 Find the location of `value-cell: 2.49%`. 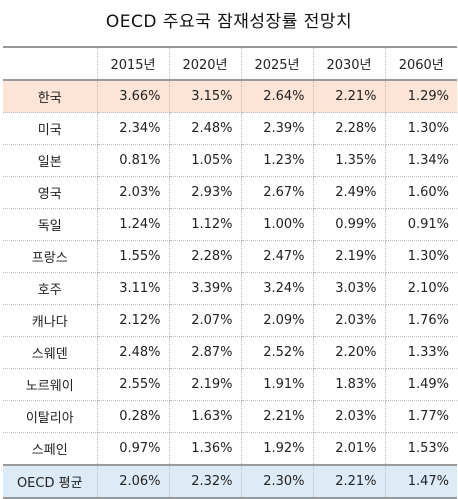

value-cell: 2.49% is located at coordinates (349, 192).